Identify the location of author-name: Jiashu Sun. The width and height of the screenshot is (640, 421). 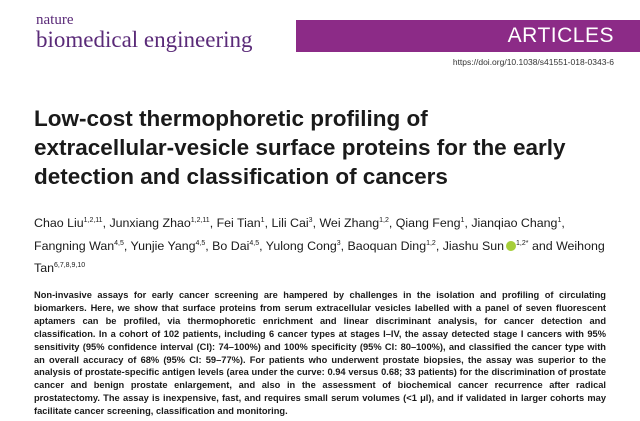
(473, 245).